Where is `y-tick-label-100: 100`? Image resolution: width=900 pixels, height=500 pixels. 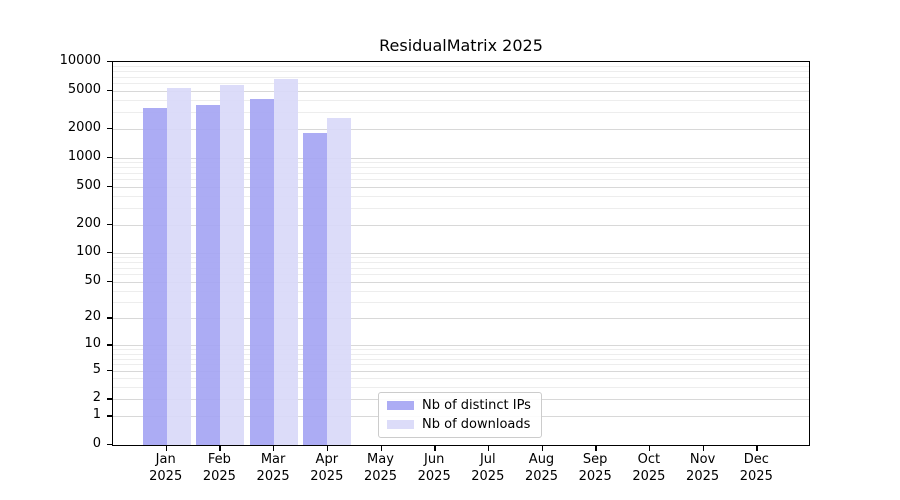 y-tick-label-100: 100 is located at coordinates (88, 252).